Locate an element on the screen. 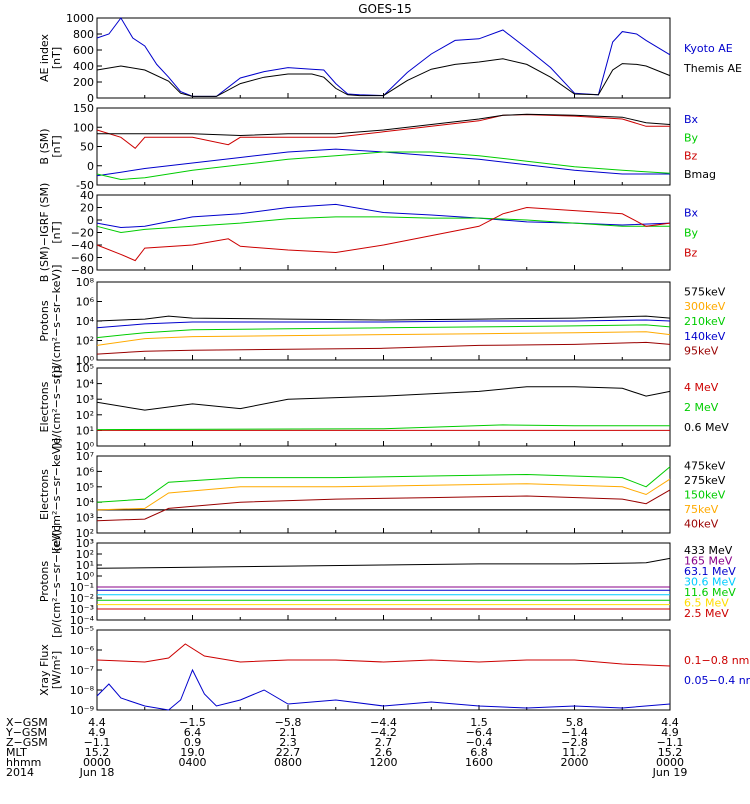 This screenshot has height=804, width=750. y-tick-label: 10⁰ is located at coordinates (85, 446).